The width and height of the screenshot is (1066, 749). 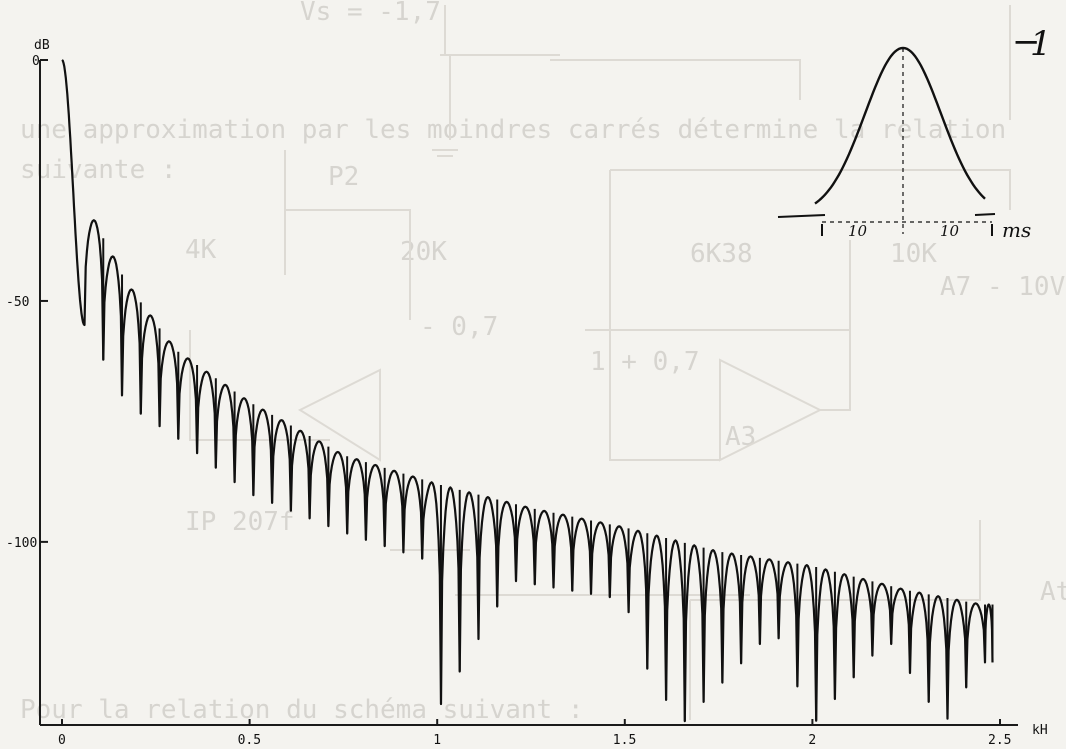 I want to click on inset-baseline, so click(x=886, y=215).